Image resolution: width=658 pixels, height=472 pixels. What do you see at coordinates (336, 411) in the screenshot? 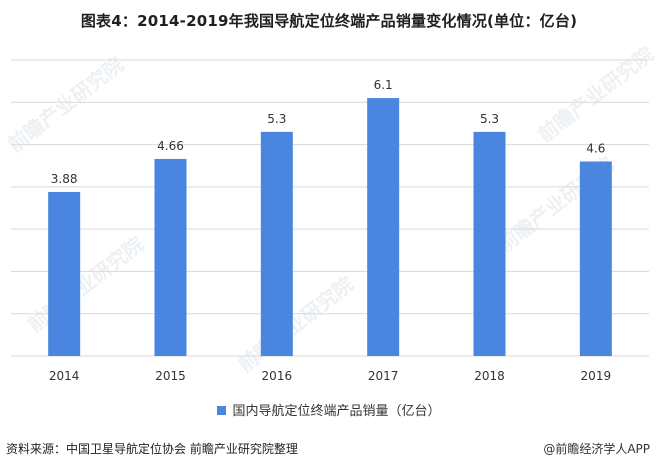
I see `legend-label: 国内导航定位终端产品销量（亿台）` at bounding box center [336, 411].